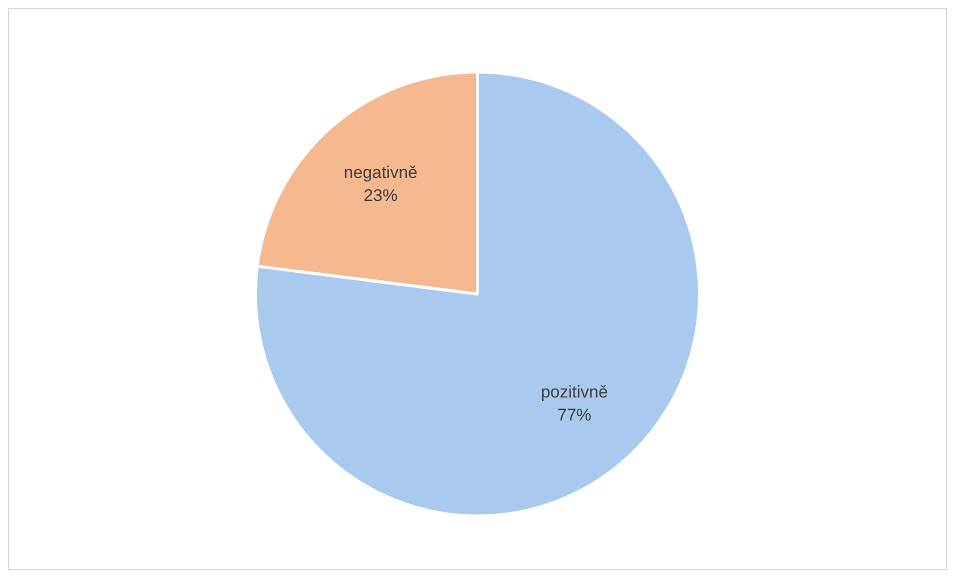 The height and width of the screenshot is (578, 955). Describe the element at coordinates (574, 392) in the screenshot. I see `slice-label: pozitivně` at that location.